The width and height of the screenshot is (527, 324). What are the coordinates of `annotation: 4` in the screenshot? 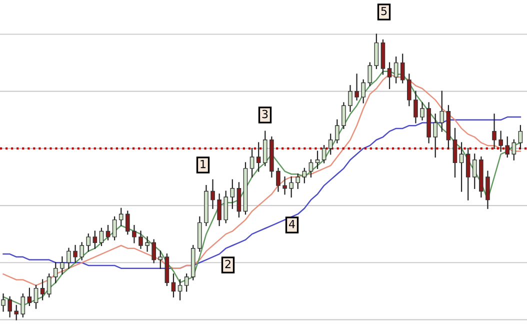 It's located at (292, 224).